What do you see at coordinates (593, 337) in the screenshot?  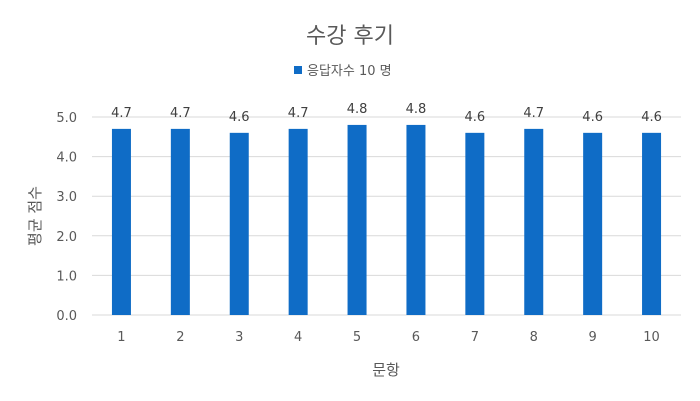 I see `x-tick-label: 9` at bounding box center [593, 337].